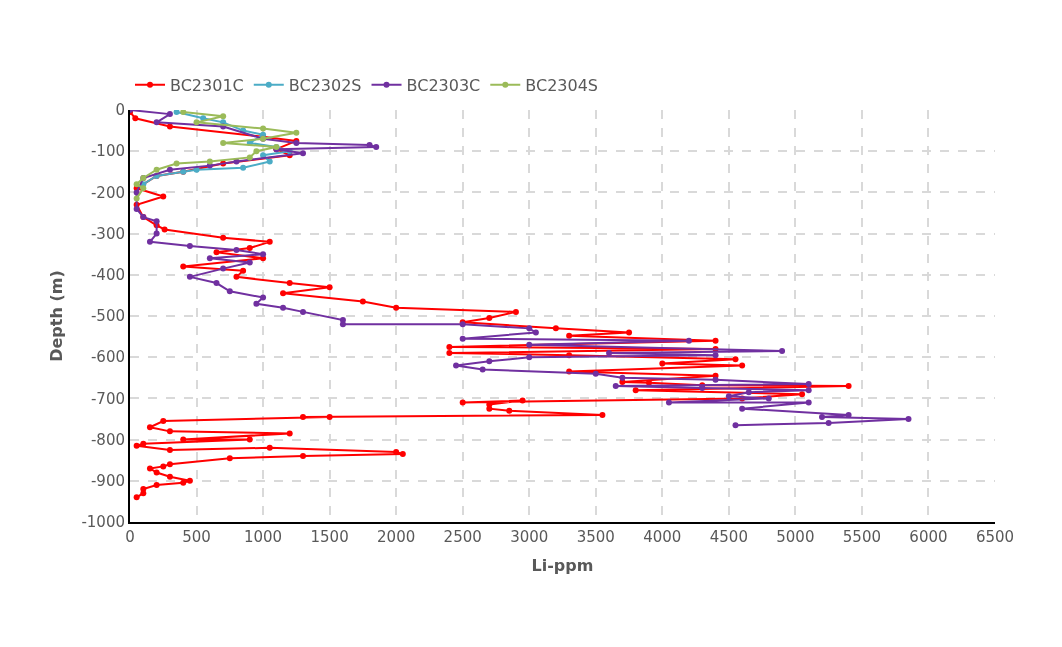  What do you see at coordinates (795, 537) in the screenshot?
I see `x-tick-label: 5000` at bounding box center [795, 537].